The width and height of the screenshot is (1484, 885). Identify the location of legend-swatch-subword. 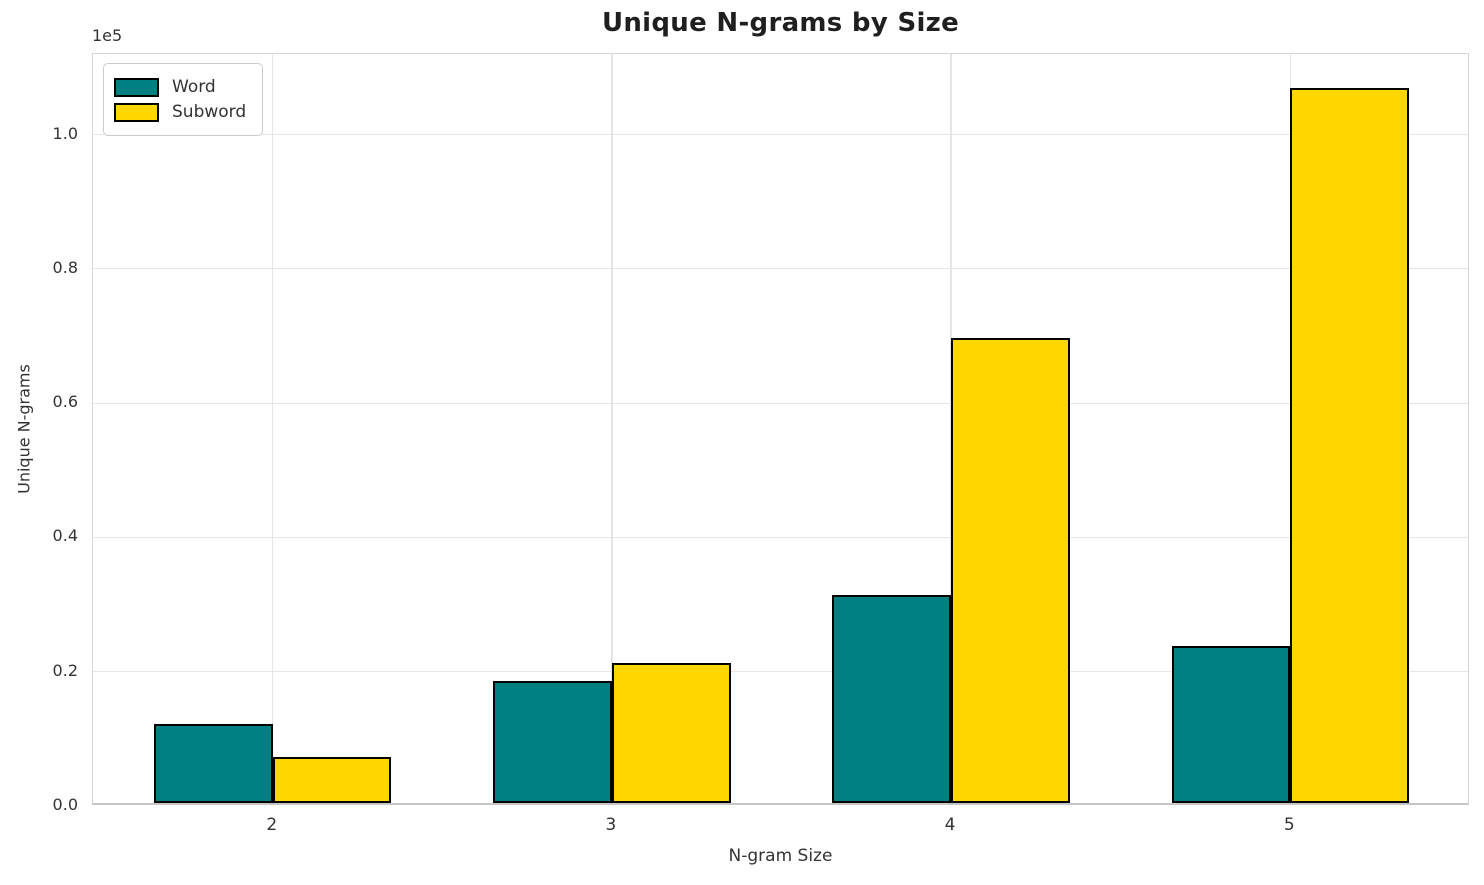
(136, 112).